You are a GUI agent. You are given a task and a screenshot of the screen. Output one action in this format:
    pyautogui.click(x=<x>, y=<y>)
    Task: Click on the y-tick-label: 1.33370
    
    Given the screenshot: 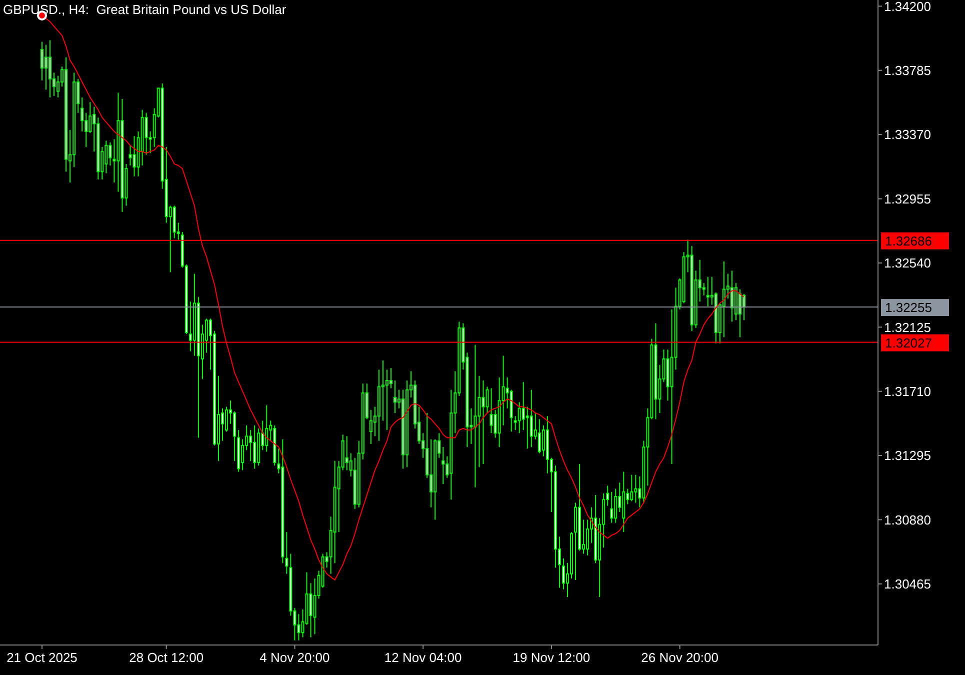 What is the action you would take?
    pyautogui.click(x=907, y=134)
    